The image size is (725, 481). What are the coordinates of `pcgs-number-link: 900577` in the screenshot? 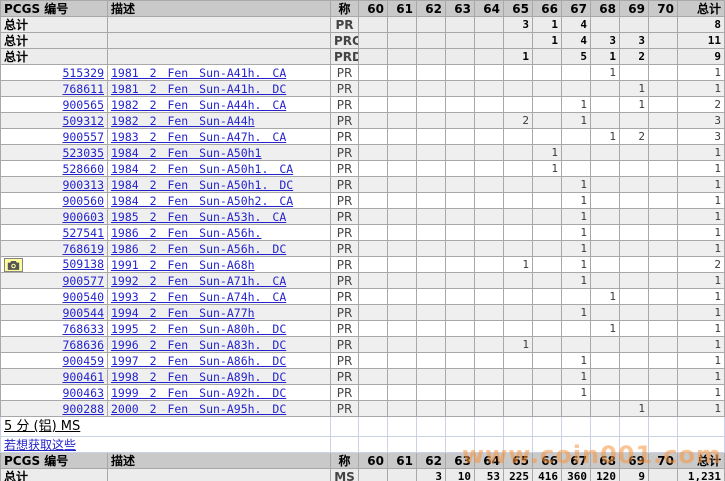 It's located at (83, 280).